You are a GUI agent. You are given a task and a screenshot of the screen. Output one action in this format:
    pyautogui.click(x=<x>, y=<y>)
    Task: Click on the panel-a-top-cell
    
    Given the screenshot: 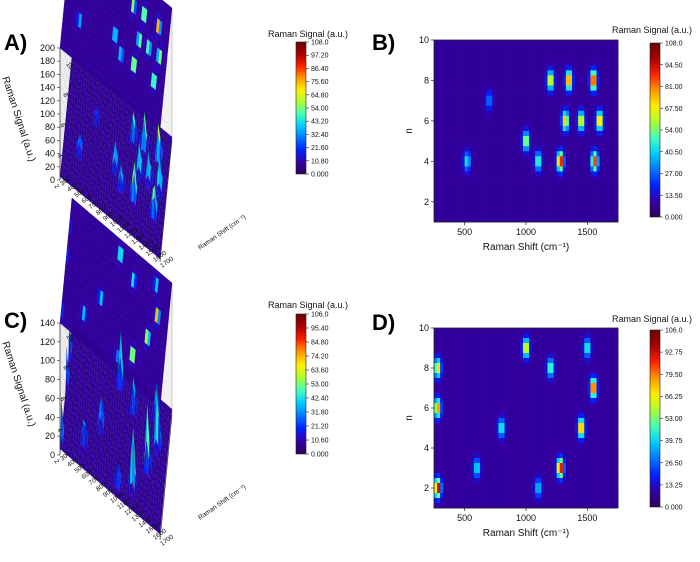 What is the action you would take?
    pyautogui.click(x=79, y=3)
    